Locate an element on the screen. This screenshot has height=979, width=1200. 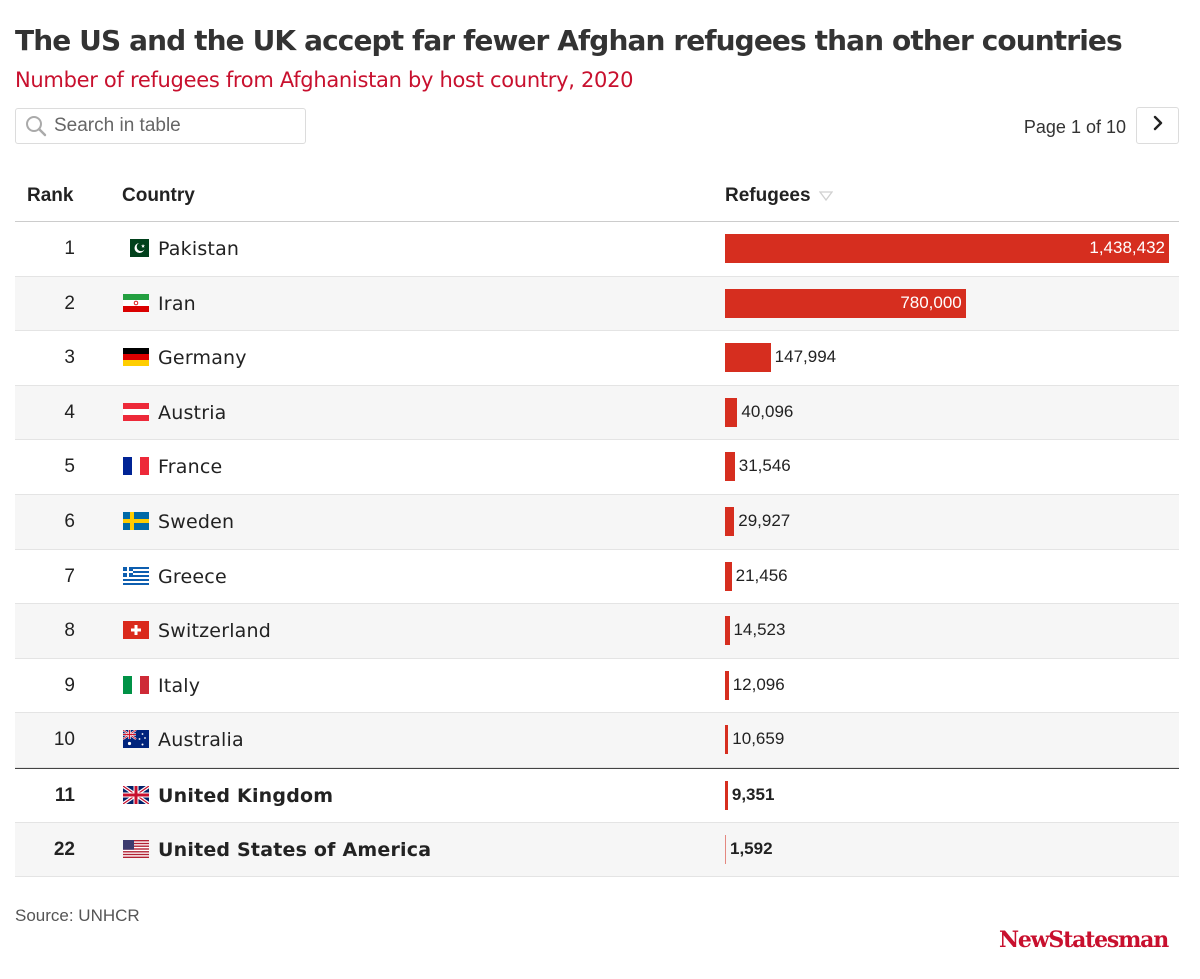
sort-descending-icon is located at coordinates (825, 196).